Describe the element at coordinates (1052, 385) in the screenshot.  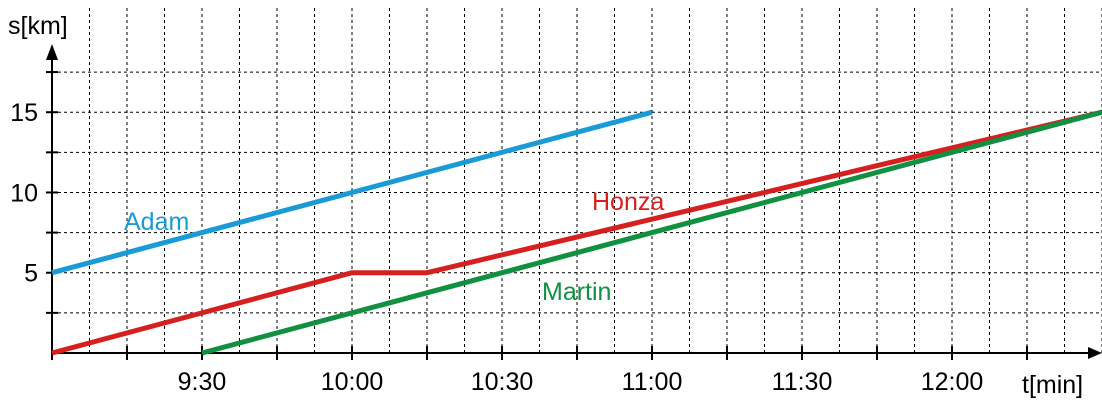
I see `x-axis-title: t[min]` at that location.